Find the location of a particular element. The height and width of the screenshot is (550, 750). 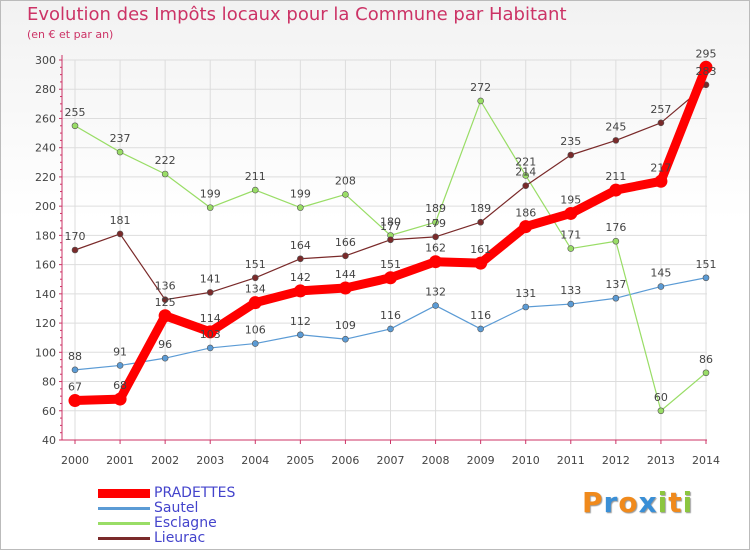

data-label-lieurac: 189 is located at coordinates (480, 208).